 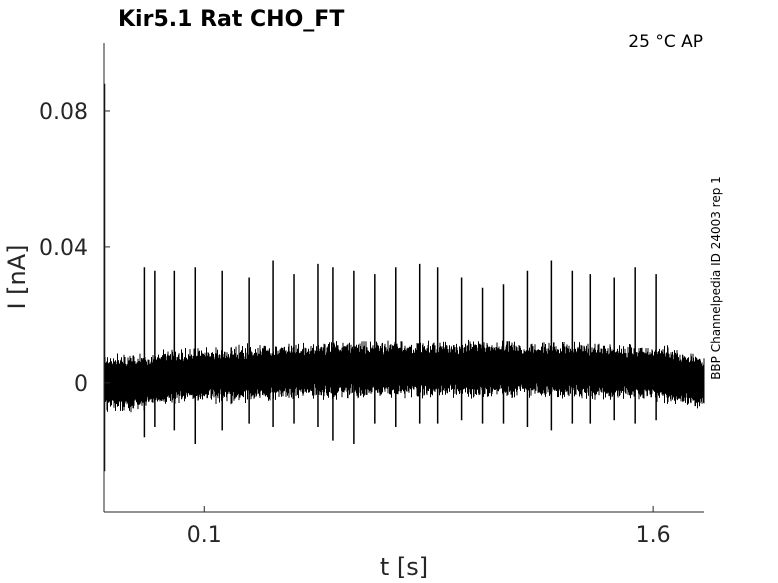 I want to click on y-tick-label: 0.04, so click(x=63, y=248).